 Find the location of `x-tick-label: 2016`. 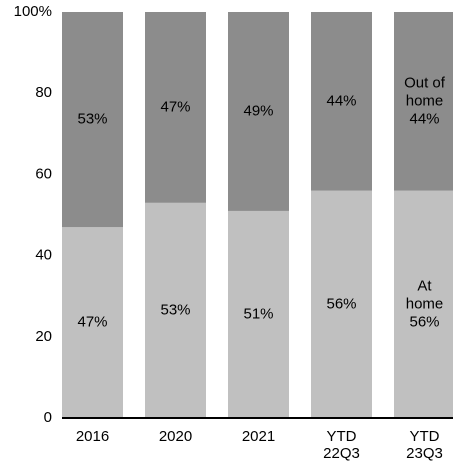

x-tick-label: 2016 is located at coordinates (92, 436).